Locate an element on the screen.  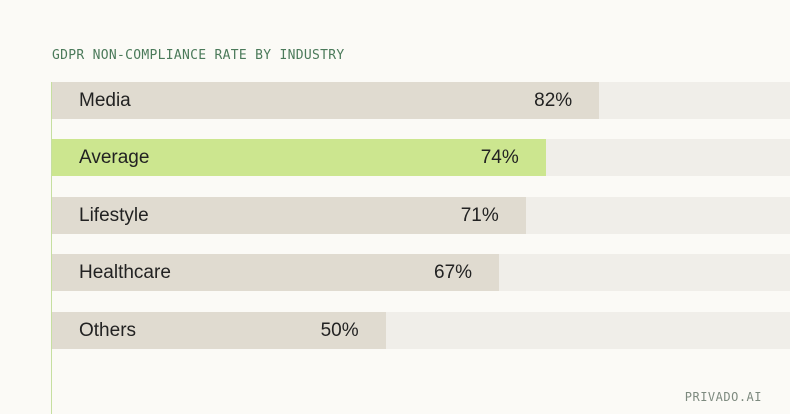
value-label: 71% is located at coordinates (479, 215).